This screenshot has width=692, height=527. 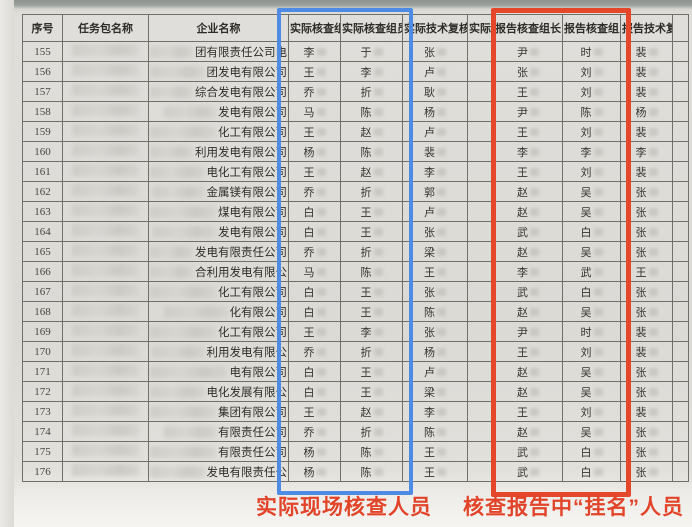 What do you see at coordinates (42, 171) in the screenshot?
I see `serial-cell: 161` at bounding box center [42, 171].